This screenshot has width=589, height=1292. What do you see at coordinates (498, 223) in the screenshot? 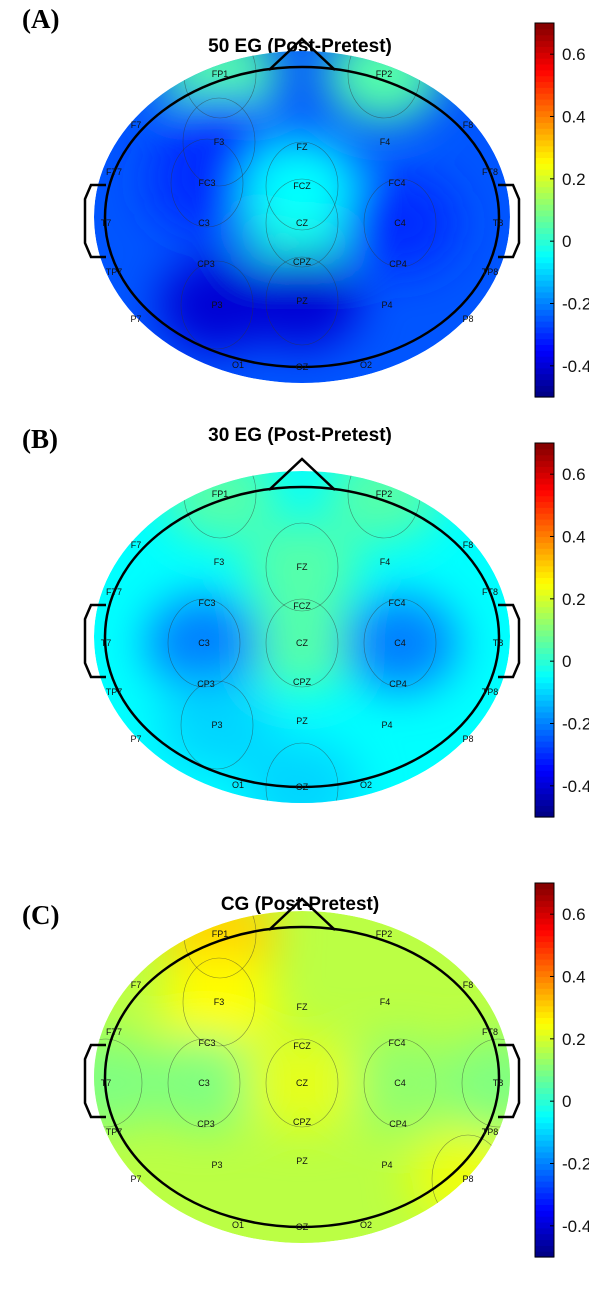
I see `electrode-label-t8: T8` at bounding box center [498, 223].